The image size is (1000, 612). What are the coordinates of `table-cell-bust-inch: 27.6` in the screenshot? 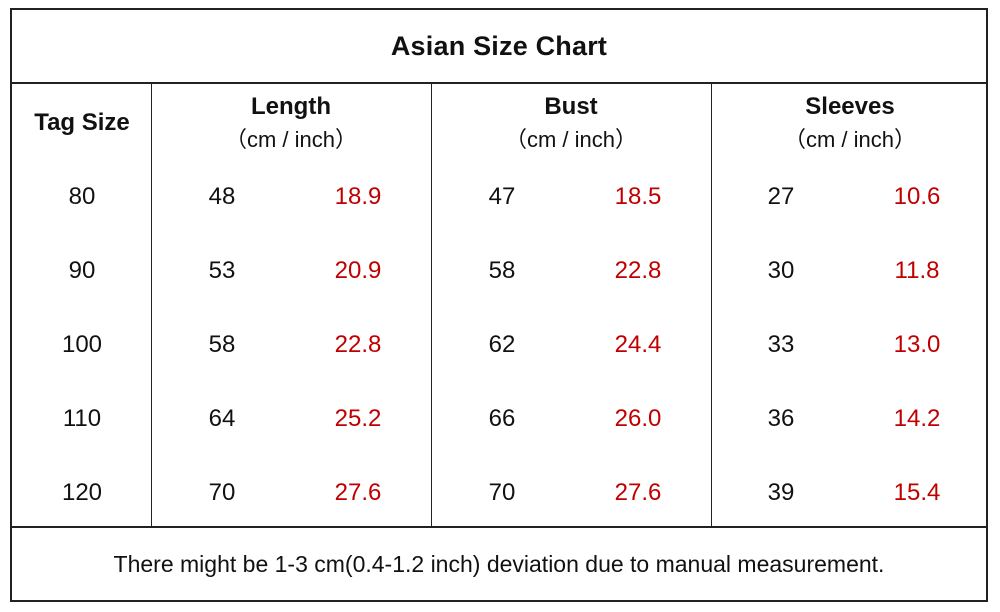 It's located at (638, 492).